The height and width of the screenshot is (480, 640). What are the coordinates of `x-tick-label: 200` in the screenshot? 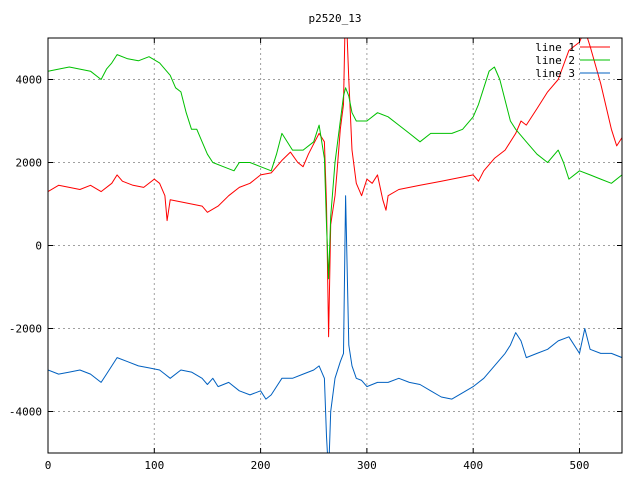 It's located at (261, 465).